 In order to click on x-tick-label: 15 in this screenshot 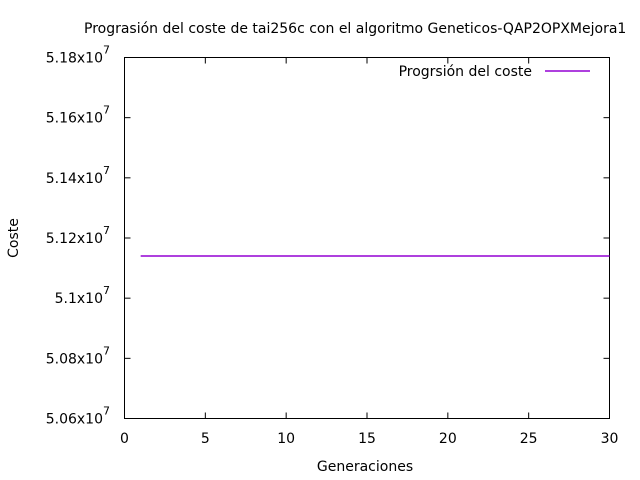, I will do `click(367, 439)`.